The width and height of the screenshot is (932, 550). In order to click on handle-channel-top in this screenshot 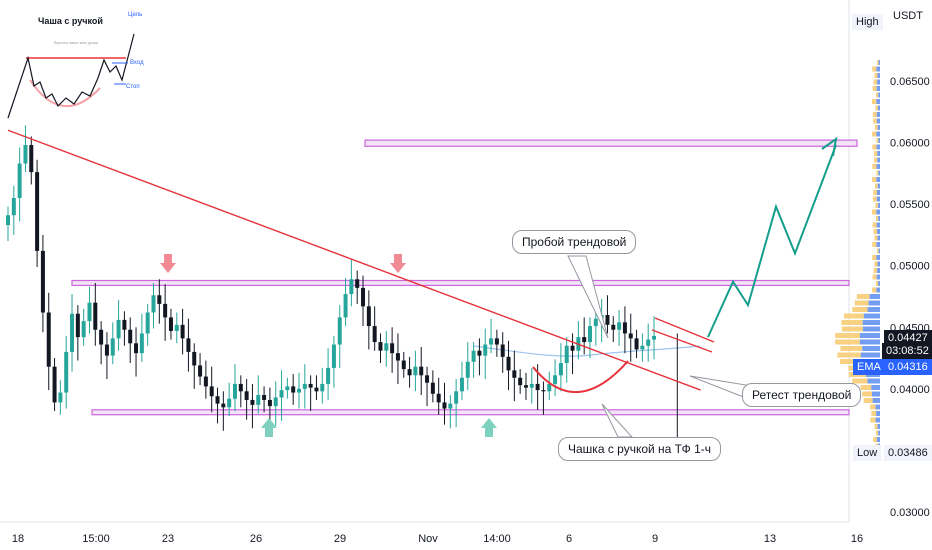, I will do `click(684, 330)`.